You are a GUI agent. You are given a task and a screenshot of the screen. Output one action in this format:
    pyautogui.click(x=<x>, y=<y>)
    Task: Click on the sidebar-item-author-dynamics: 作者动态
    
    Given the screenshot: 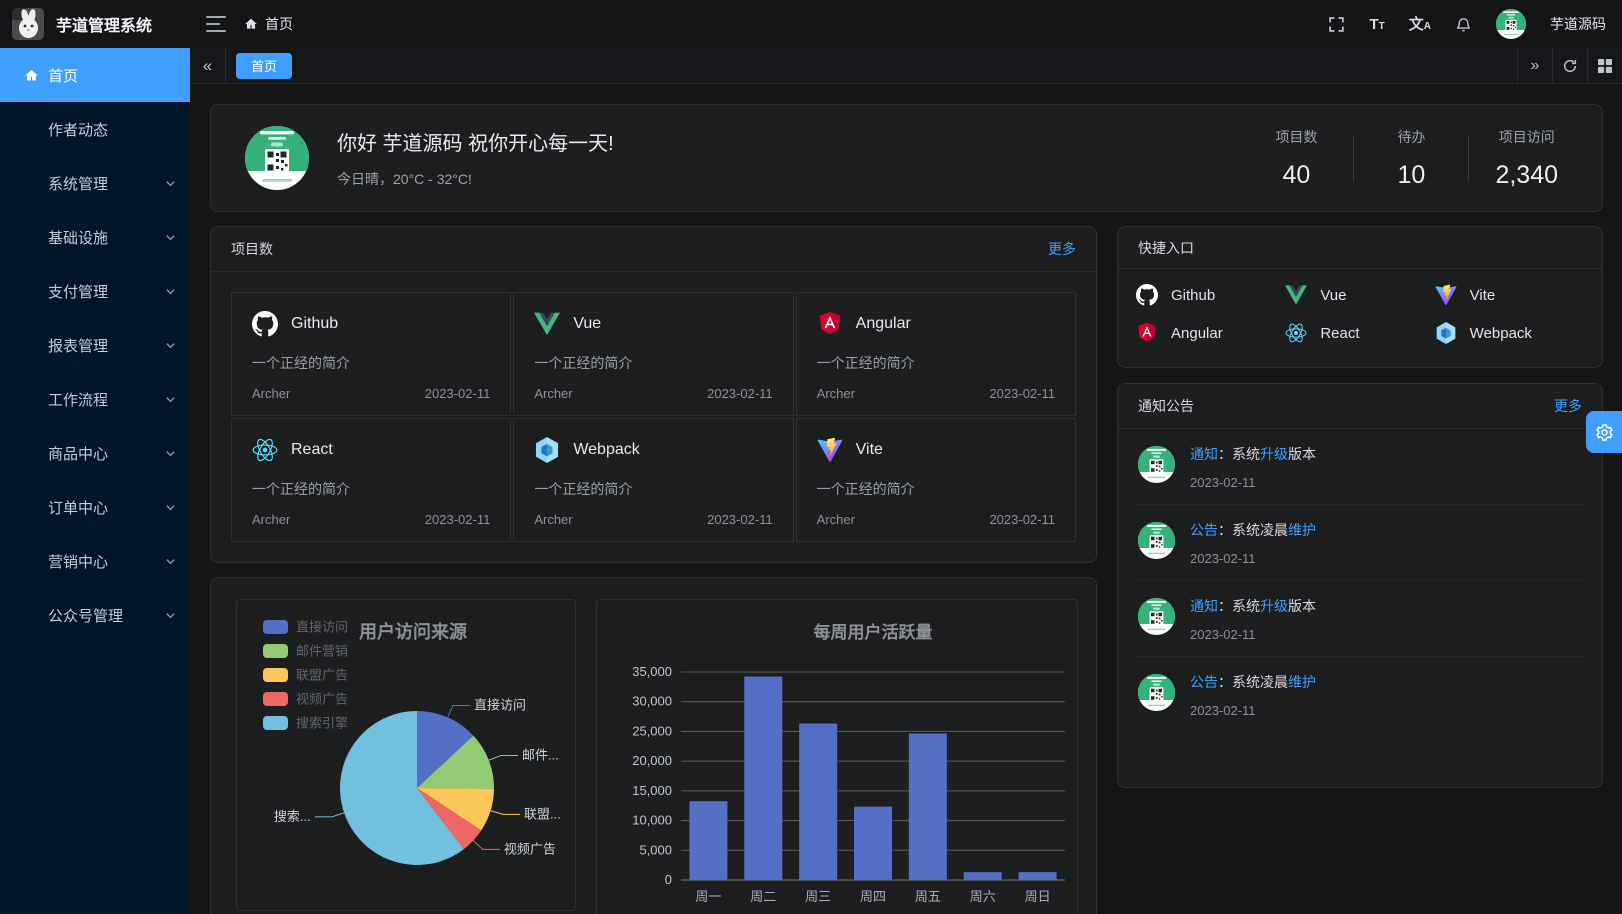 What is the action you would take?
    pyautogui.click(x=95, y=129)
    